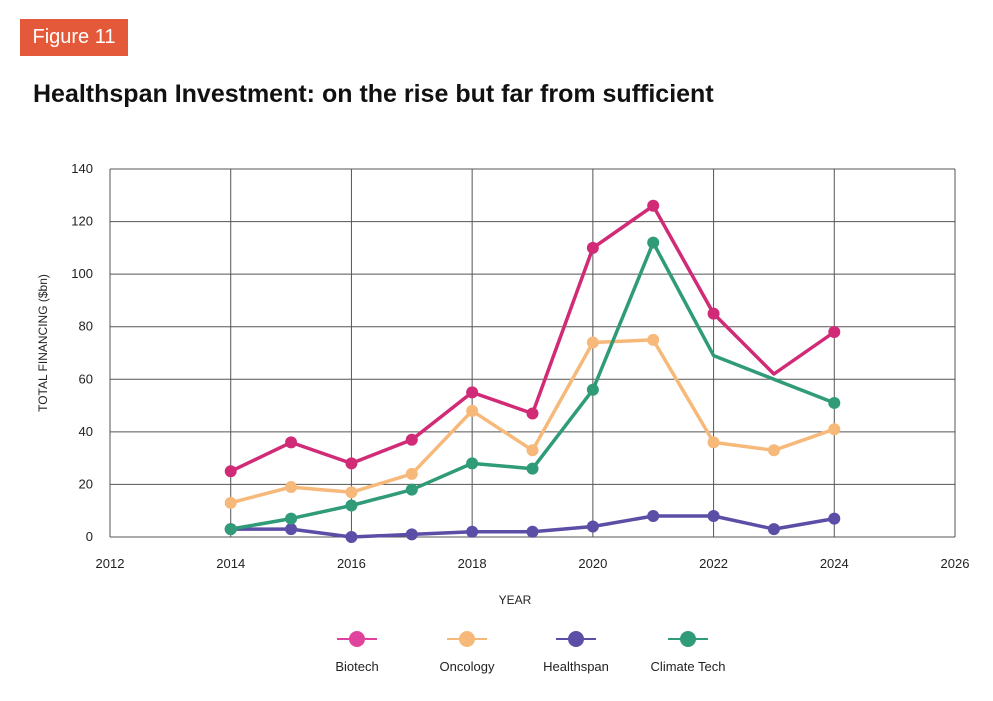  I want to click on data-point-climate-tech-2018, so click(472, 463).